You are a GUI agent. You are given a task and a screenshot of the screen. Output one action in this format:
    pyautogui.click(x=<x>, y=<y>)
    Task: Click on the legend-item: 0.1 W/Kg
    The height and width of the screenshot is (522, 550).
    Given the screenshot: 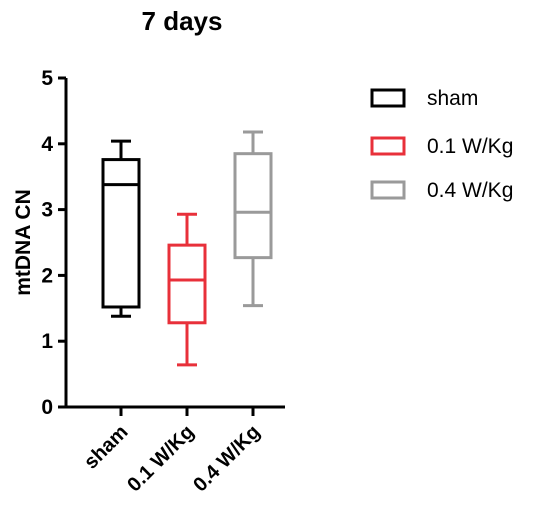 What is the action you would take?
    pyautogui.click(x=441, y=146)
    